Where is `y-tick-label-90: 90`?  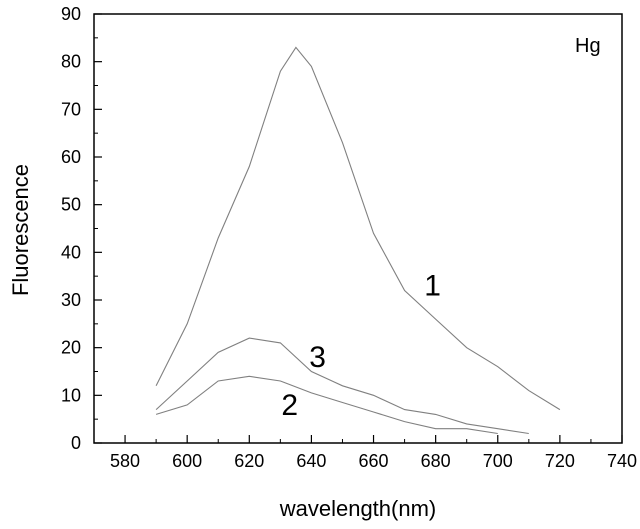 y-tick-label-90: 90 is located at coordinates (71, 14).